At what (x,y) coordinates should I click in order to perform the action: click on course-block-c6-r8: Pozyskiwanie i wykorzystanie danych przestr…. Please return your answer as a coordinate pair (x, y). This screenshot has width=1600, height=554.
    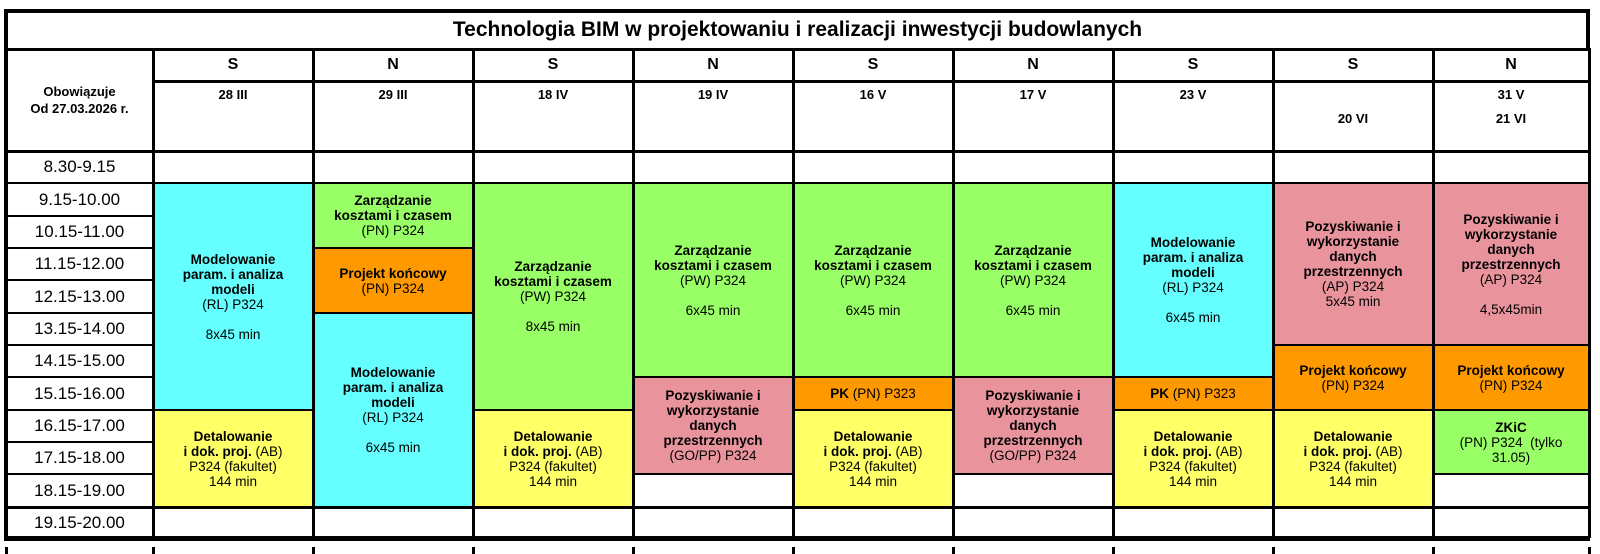
    Looking at the image, I should click on (1033, 425).